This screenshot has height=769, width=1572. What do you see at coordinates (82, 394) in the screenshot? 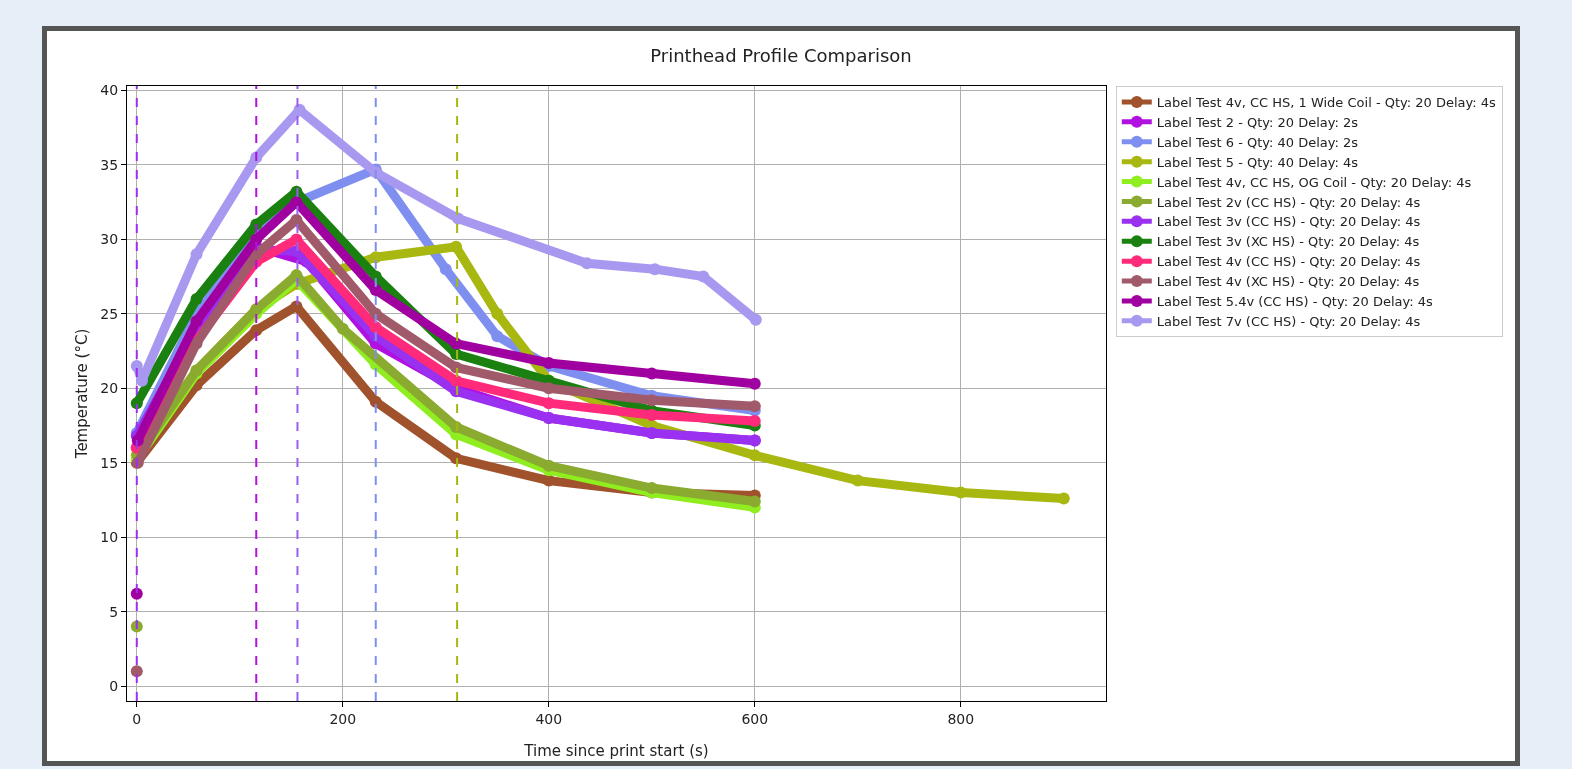
I see `y-axis-title: Temperature (°C)` at bounding box center [82, 394].